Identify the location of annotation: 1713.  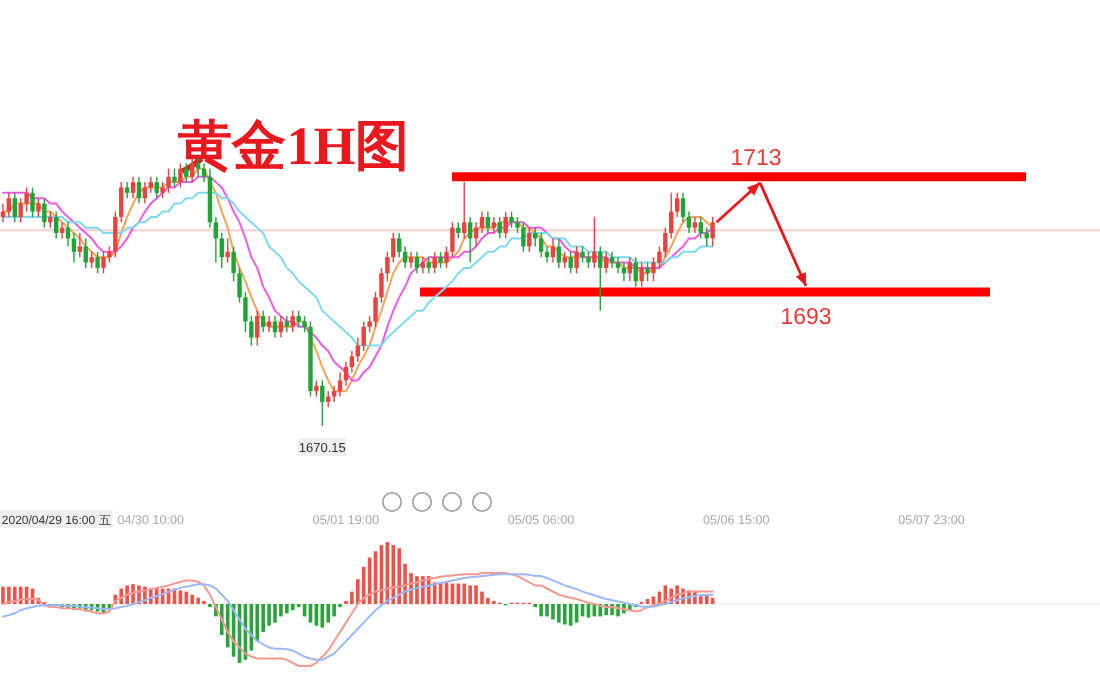
(756, 158).